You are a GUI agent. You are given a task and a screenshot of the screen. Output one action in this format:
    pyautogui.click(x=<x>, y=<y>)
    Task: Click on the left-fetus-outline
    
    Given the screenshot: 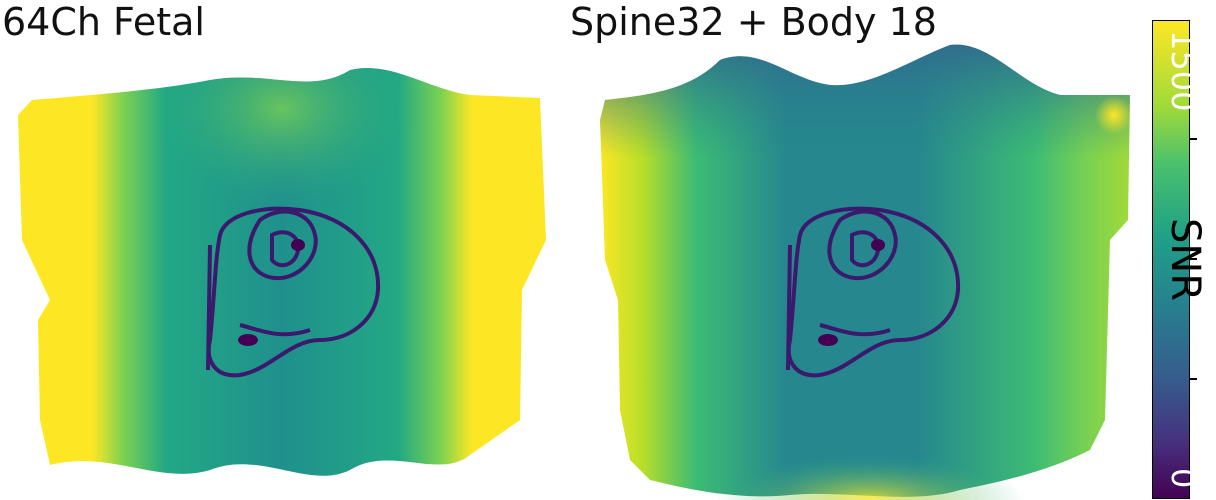 What is the action you would take?
    pyautogui.click(x=293, y=292)
    